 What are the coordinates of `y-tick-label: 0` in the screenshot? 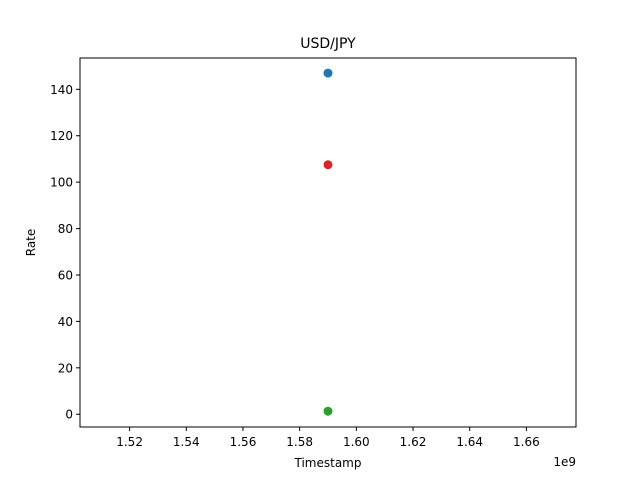 It's located at (69, 415).